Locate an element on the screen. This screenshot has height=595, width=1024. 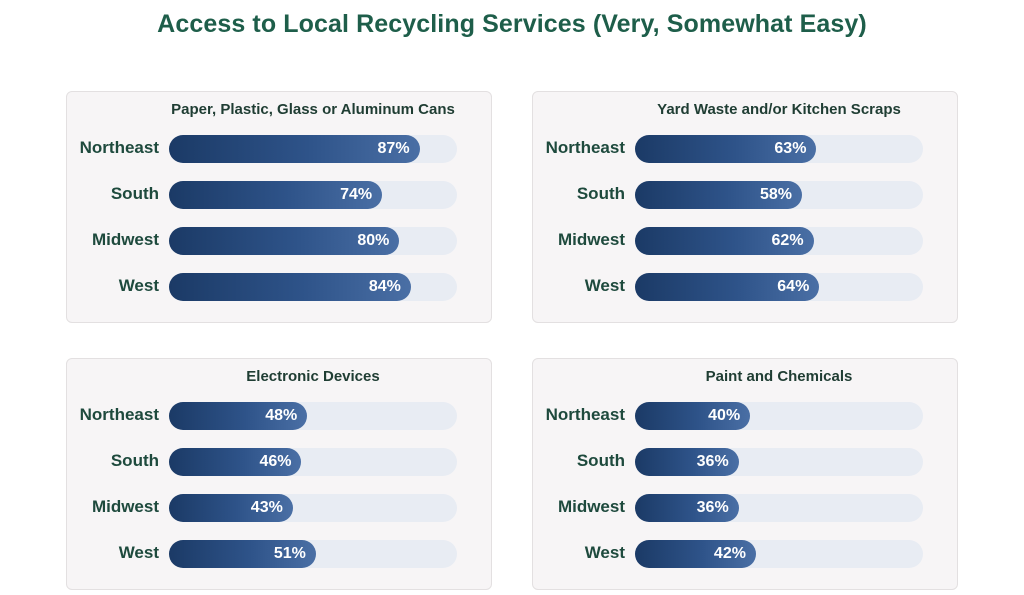
bar-track: 63% is located at coordinates (779, 149).